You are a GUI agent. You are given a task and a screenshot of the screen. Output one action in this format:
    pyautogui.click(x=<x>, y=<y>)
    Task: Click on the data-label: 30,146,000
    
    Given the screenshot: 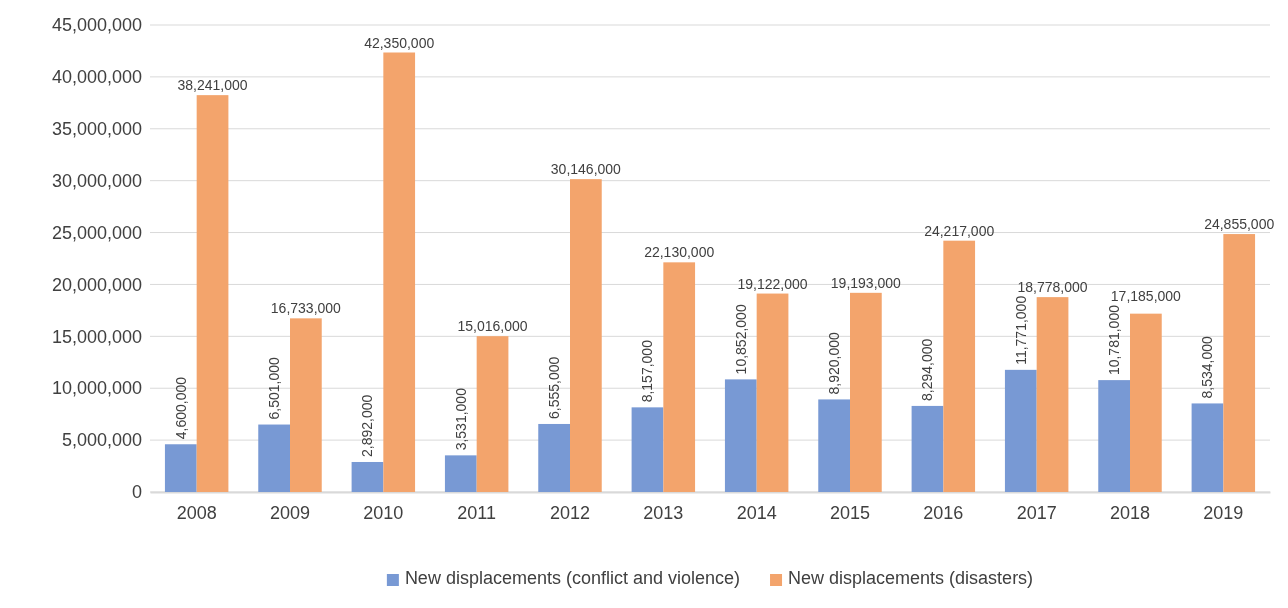 What is the action you would take?
    pyautogui.click(x=586, y=169)
    